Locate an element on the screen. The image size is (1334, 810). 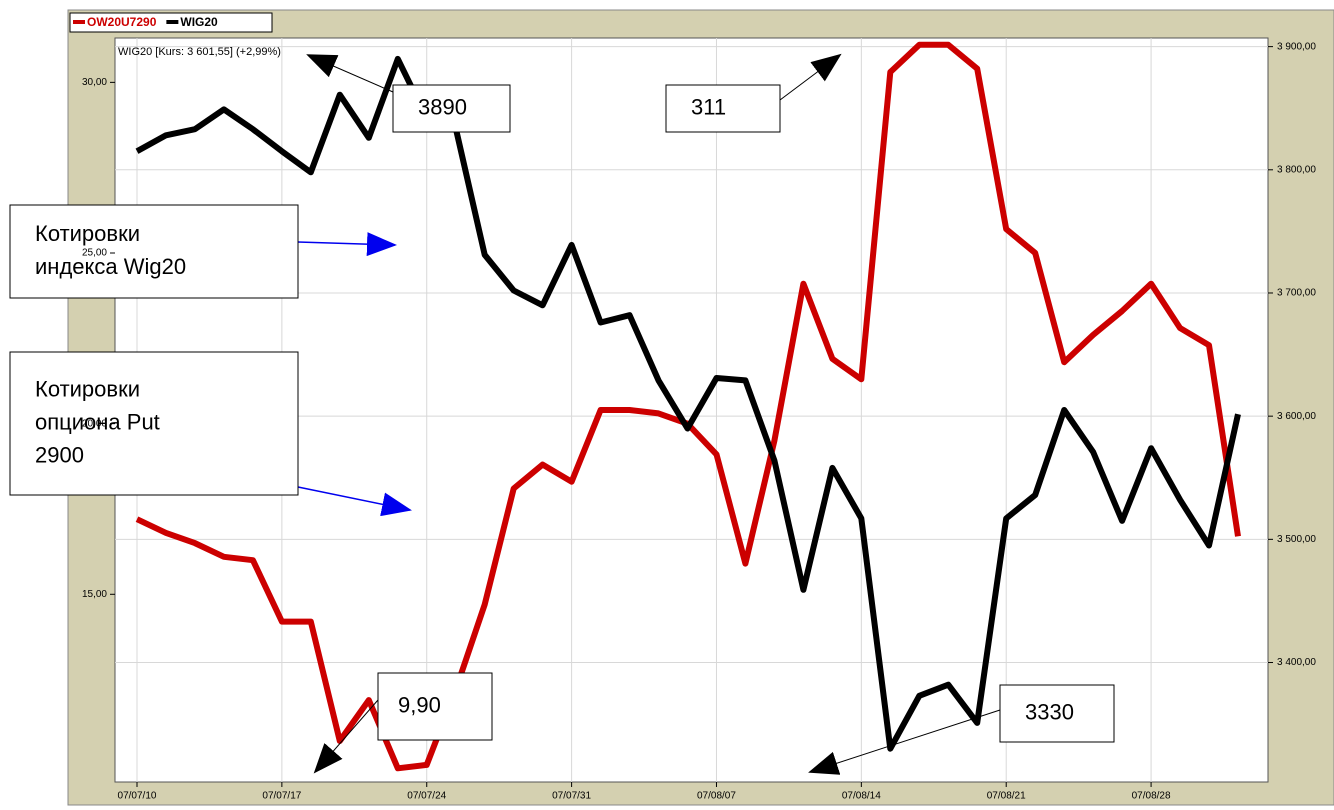
x-tick-label: 07/08/21 is located at coordinates (1006, 796).